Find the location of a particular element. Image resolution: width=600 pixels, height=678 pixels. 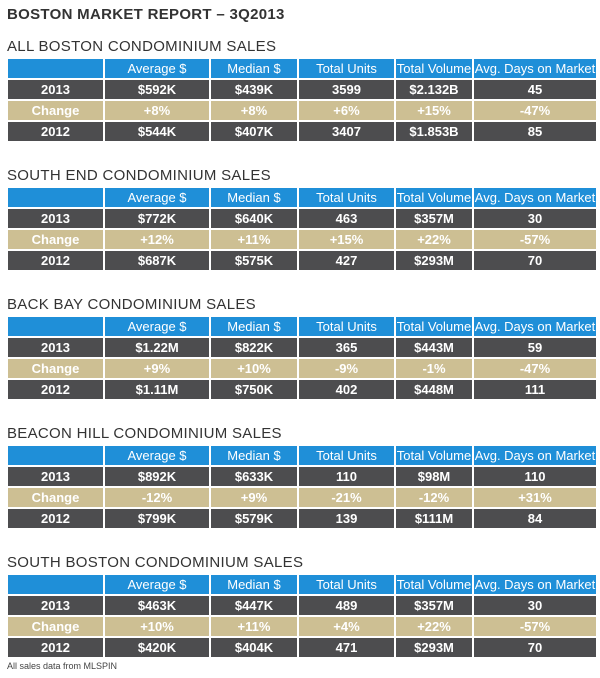

year-row: 2013 $1.22M $822K 365 $443M 59 is located at coordinates (302, 347).